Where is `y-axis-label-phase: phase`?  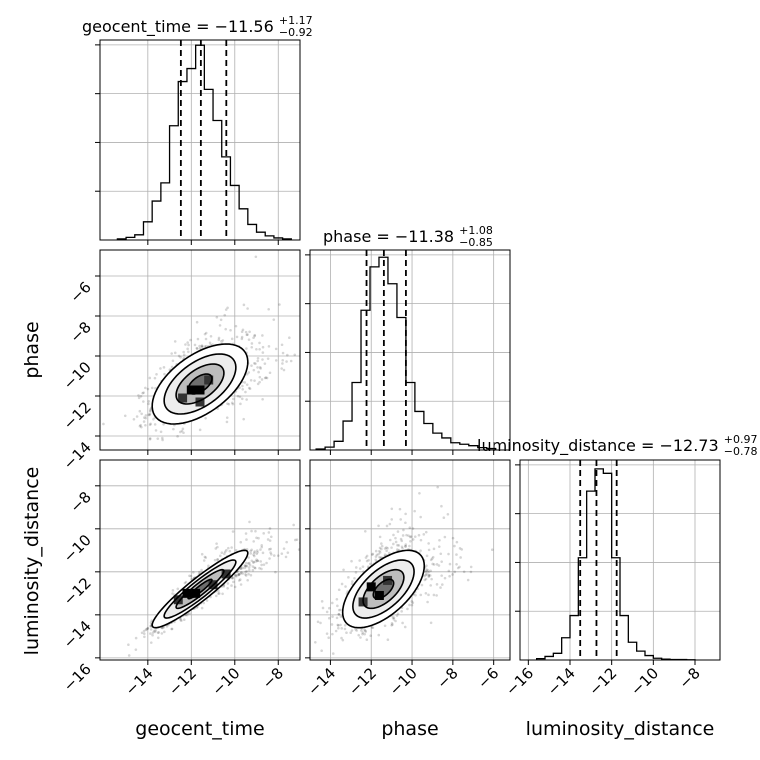
y-axis-label-phase: phase is located at coordinates (32, 349).